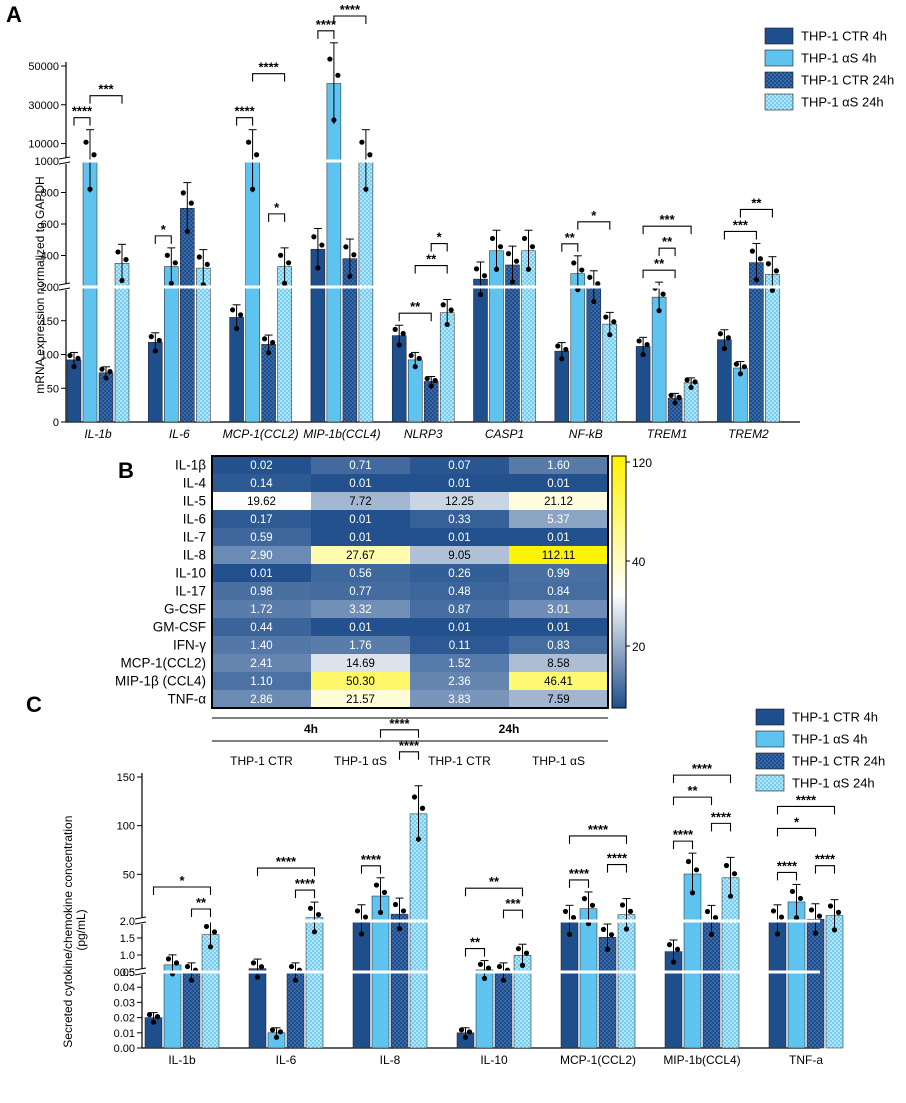  Describe the element at coordinates (558, 761) in the screenshot. I see `heatmap-column-label: THP-1 αS` at that location.